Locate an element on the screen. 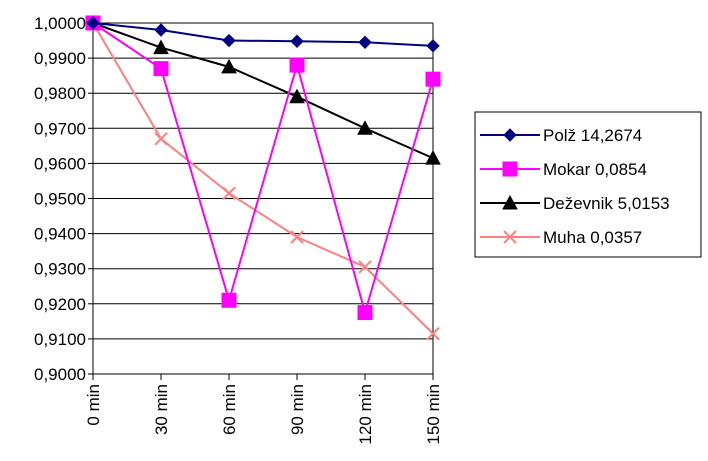  y-tick-label: 0,9900 is located at coordinates (60, 58).